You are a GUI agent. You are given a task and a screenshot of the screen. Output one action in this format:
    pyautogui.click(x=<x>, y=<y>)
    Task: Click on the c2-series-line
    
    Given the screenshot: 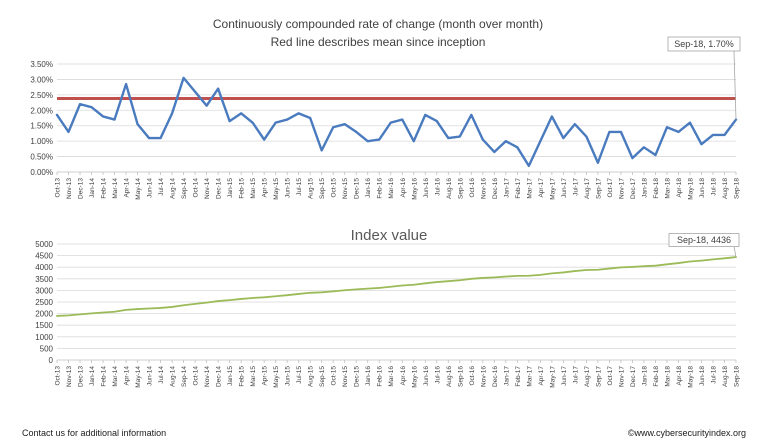 What is the action you would take?
    pyautogui.click(x=396, y=286)
    